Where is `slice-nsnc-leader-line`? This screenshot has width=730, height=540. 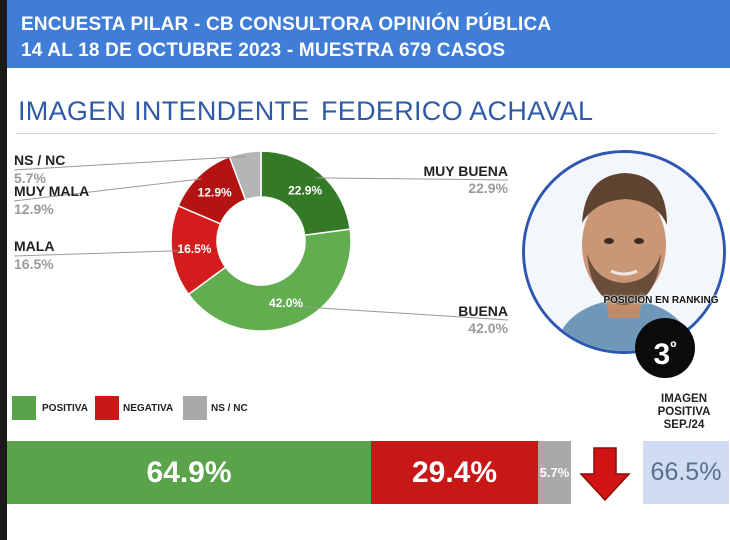 slice-nsnc-leader-line is located at coordinates (129, 163).